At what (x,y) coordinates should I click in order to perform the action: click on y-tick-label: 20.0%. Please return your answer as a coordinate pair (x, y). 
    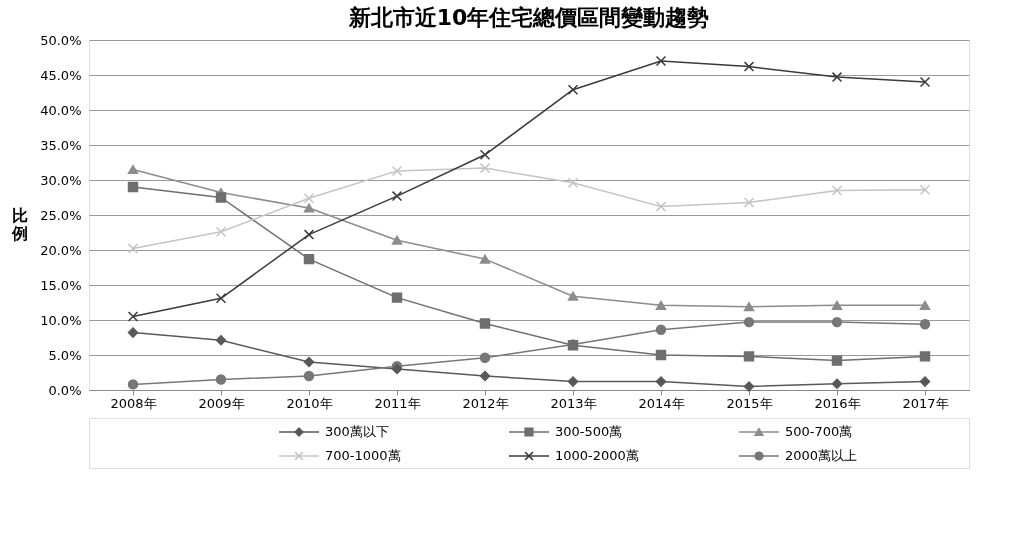
    Looking at the image, I should click on (61, 250).